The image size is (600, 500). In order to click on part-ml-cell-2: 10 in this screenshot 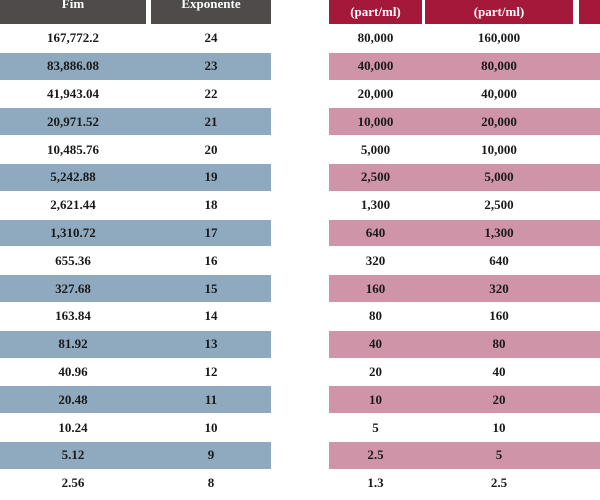, I will do `click(499, 427)`.